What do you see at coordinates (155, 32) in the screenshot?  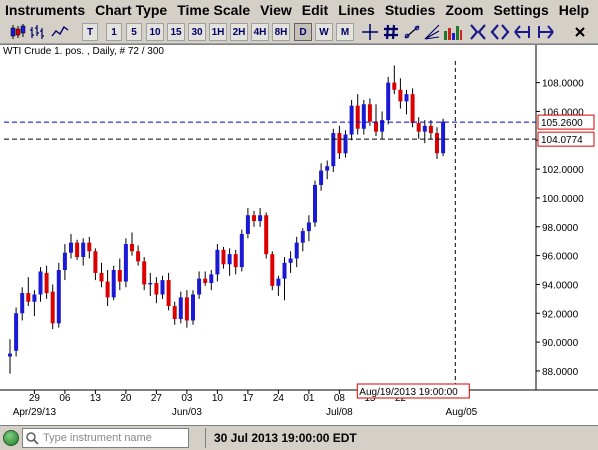 I see `timeframe-10min-button: 10` at bounding box center [155, 32].